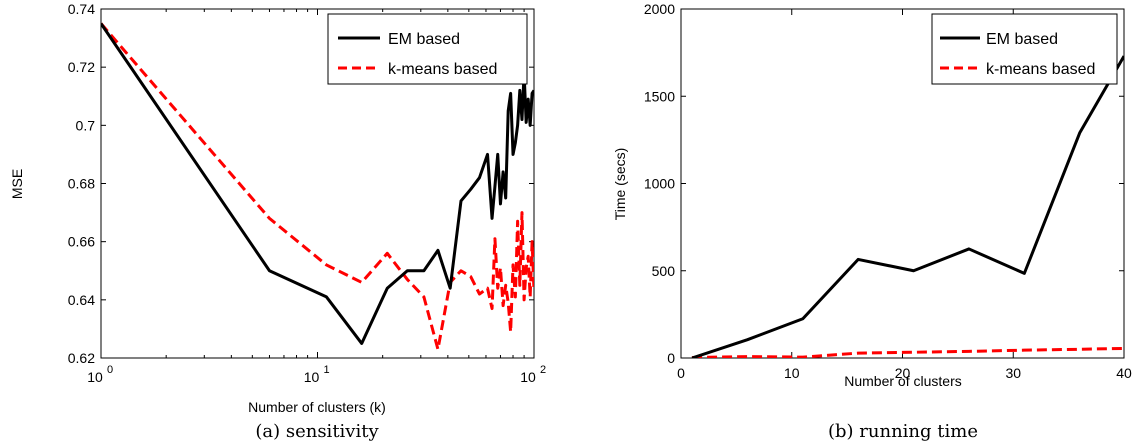  I want to click on x-axis-label-a: Number of clusters (k), so click(317, 407).